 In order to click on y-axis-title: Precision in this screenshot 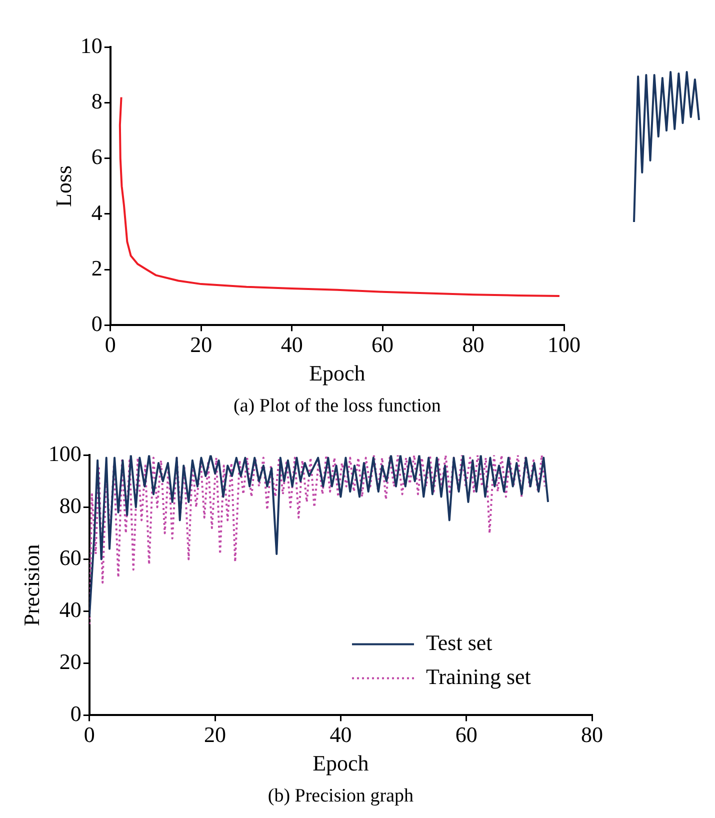, I will do `click(31, 585)`.